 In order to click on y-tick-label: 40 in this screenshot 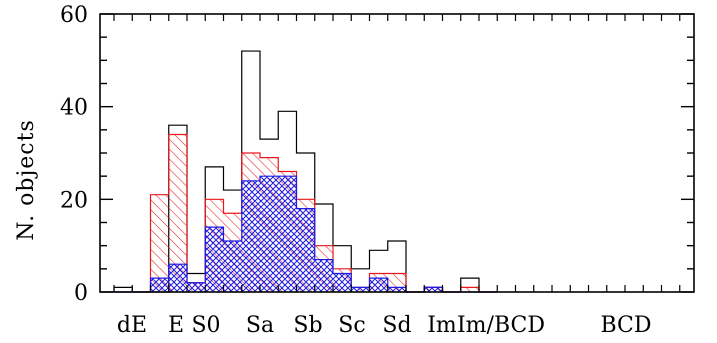, I will do `click(74, 108)`.